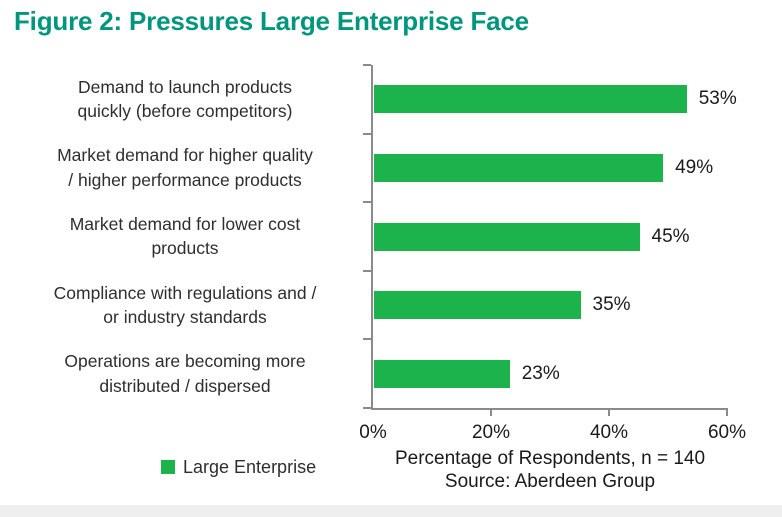 This screenshot has height=517, width=782. What do you see at coordinates (185, 223) in the screenshot?
I see `category-label-line: Market demand for lower cost` at bounding box center [185, 223].